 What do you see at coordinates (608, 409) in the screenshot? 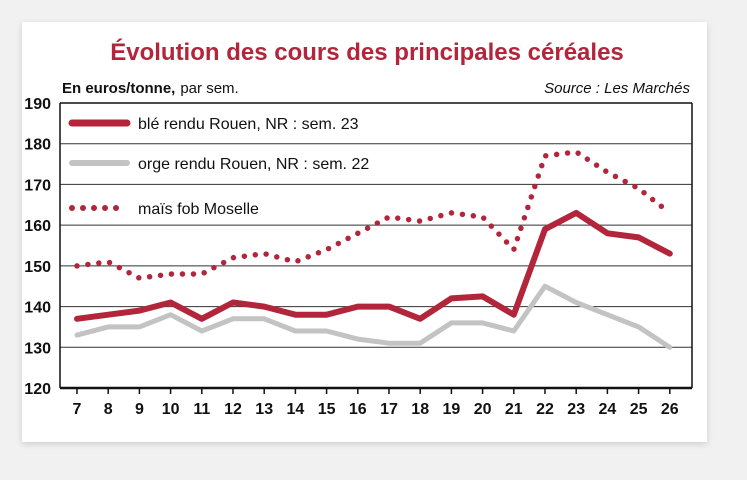
I see `x-tick-label: 24` at bounding box center [608, 409].